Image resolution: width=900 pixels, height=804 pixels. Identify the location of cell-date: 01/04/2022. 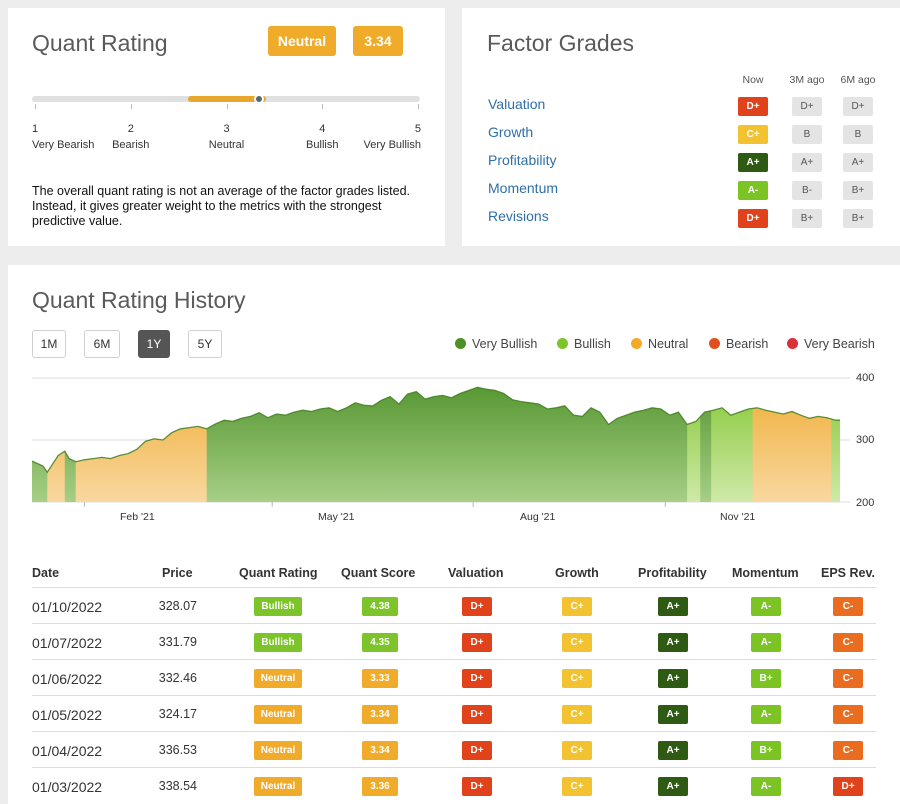
(67, 751).